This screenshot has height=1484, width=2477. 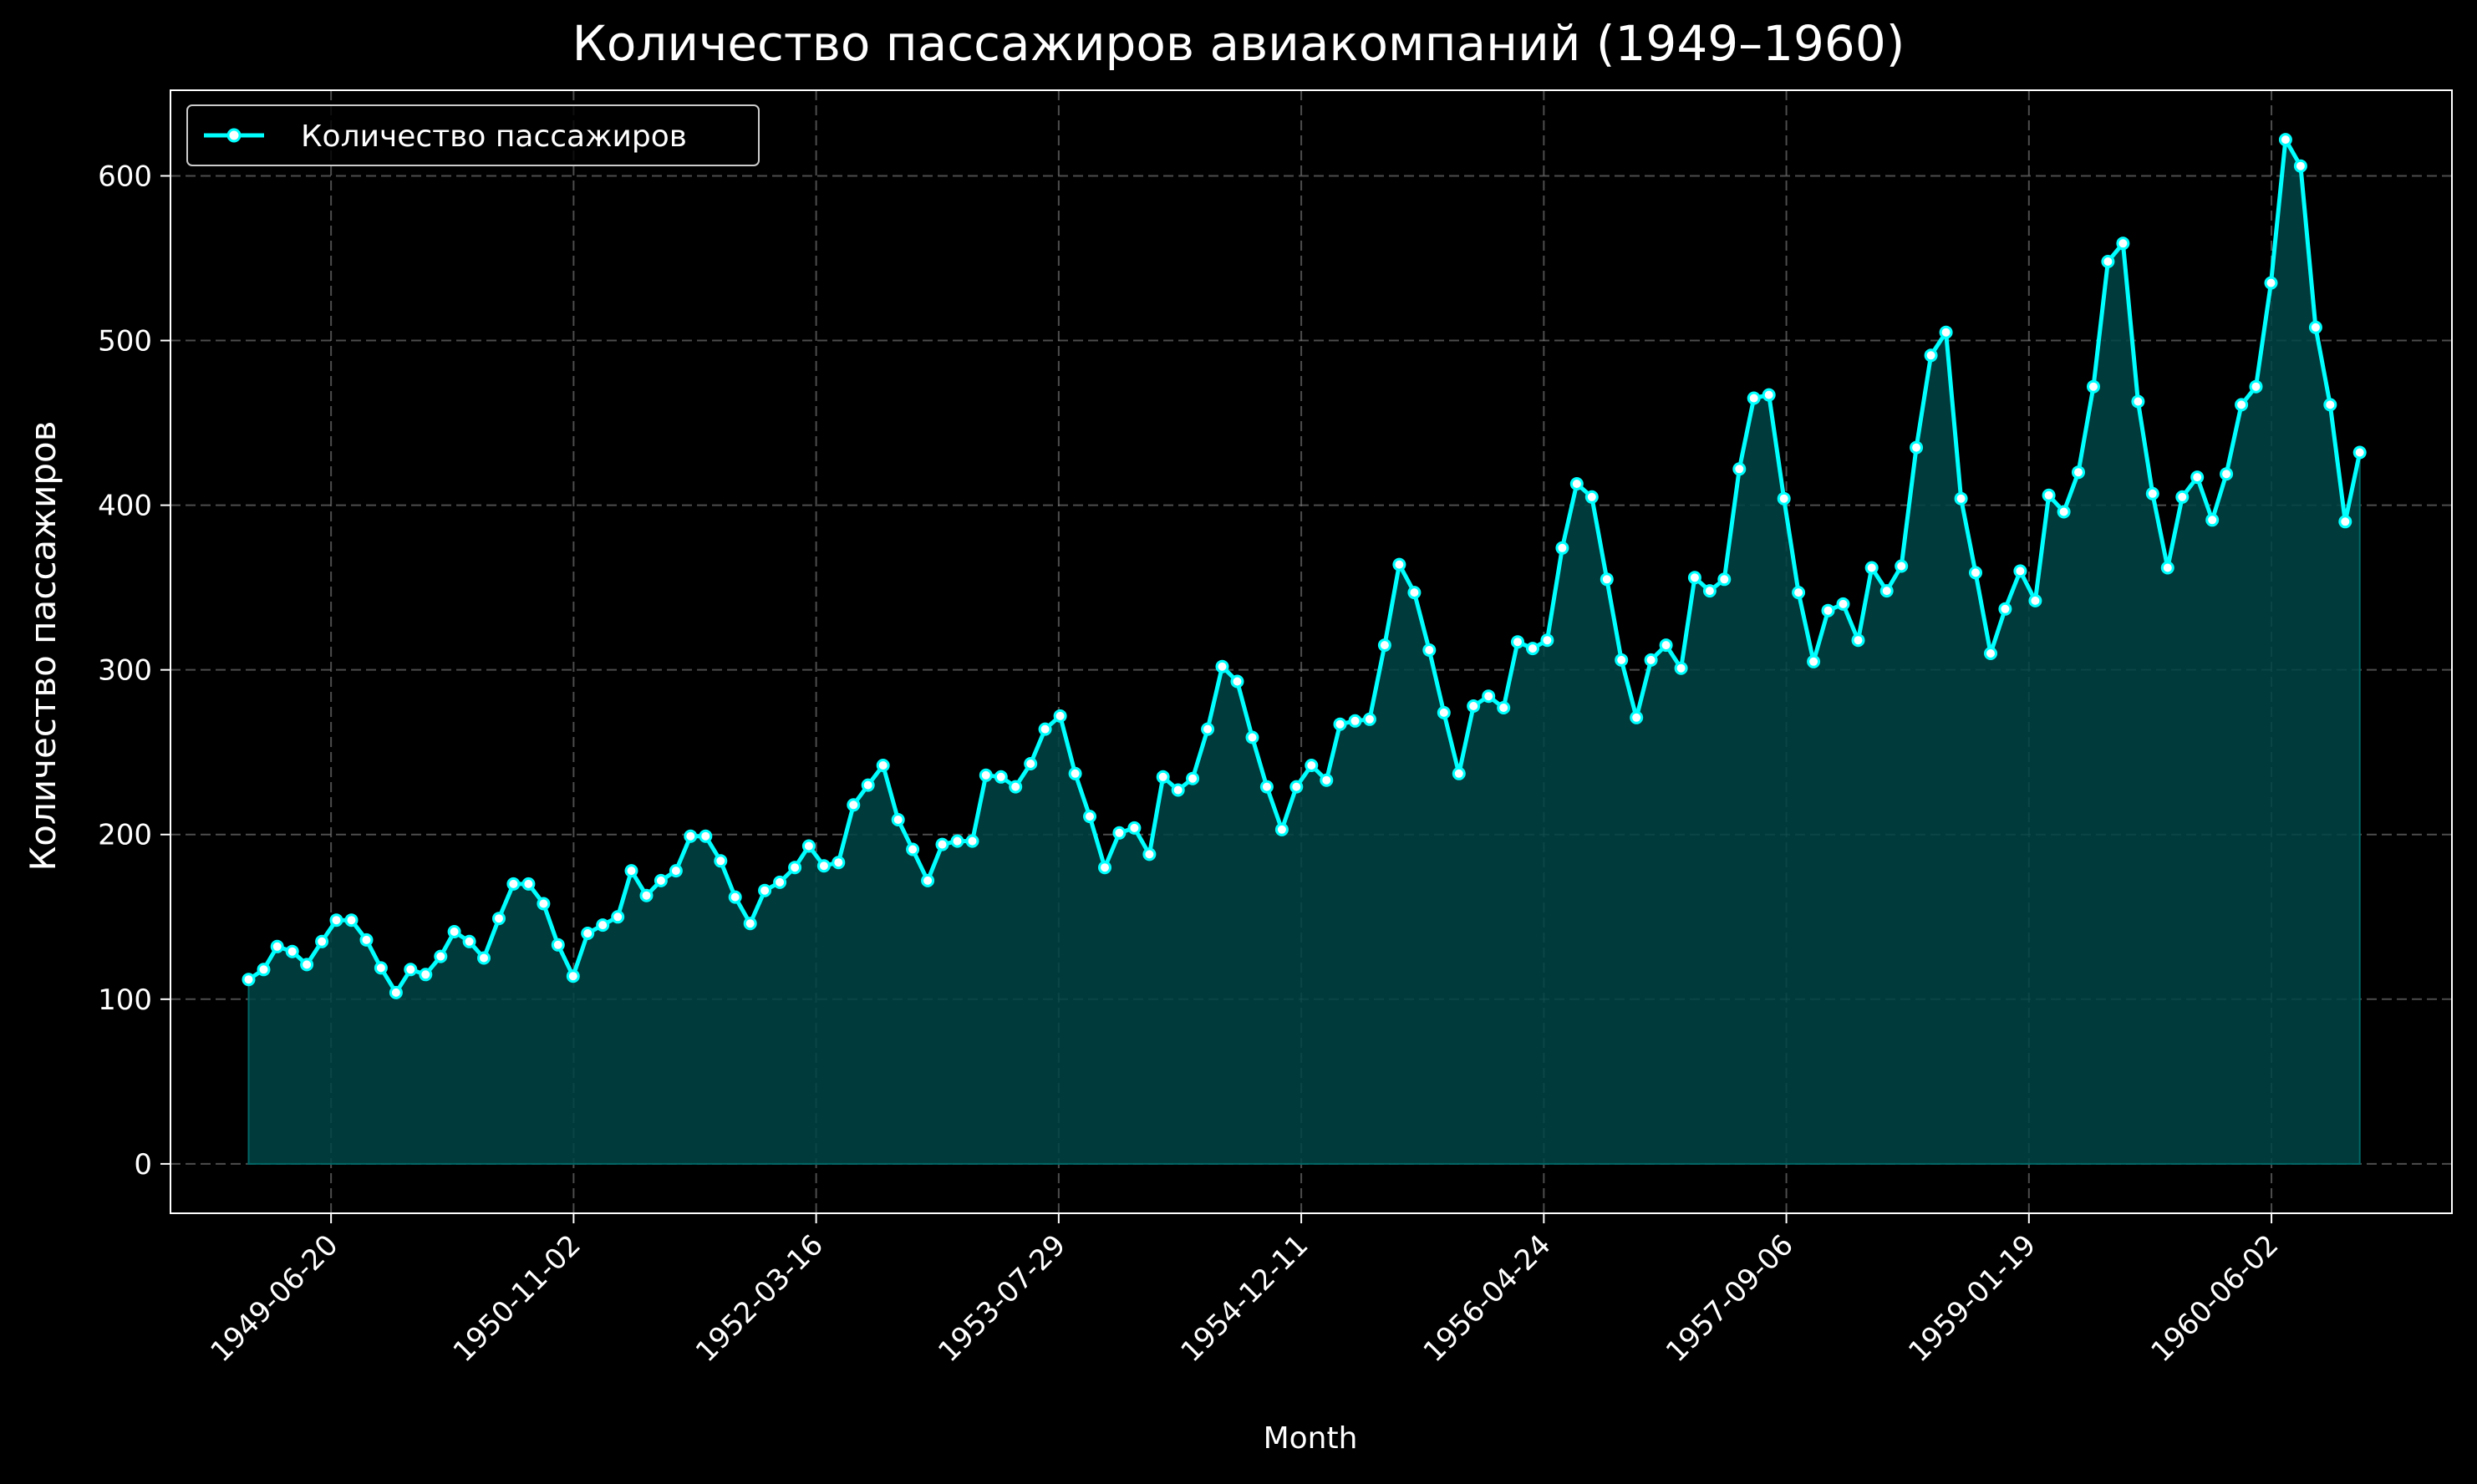 What do you see at coordinates (143, 1165) in the screenshot?
I see `y-tick-label: 0` at bounding box center [143, 1165].